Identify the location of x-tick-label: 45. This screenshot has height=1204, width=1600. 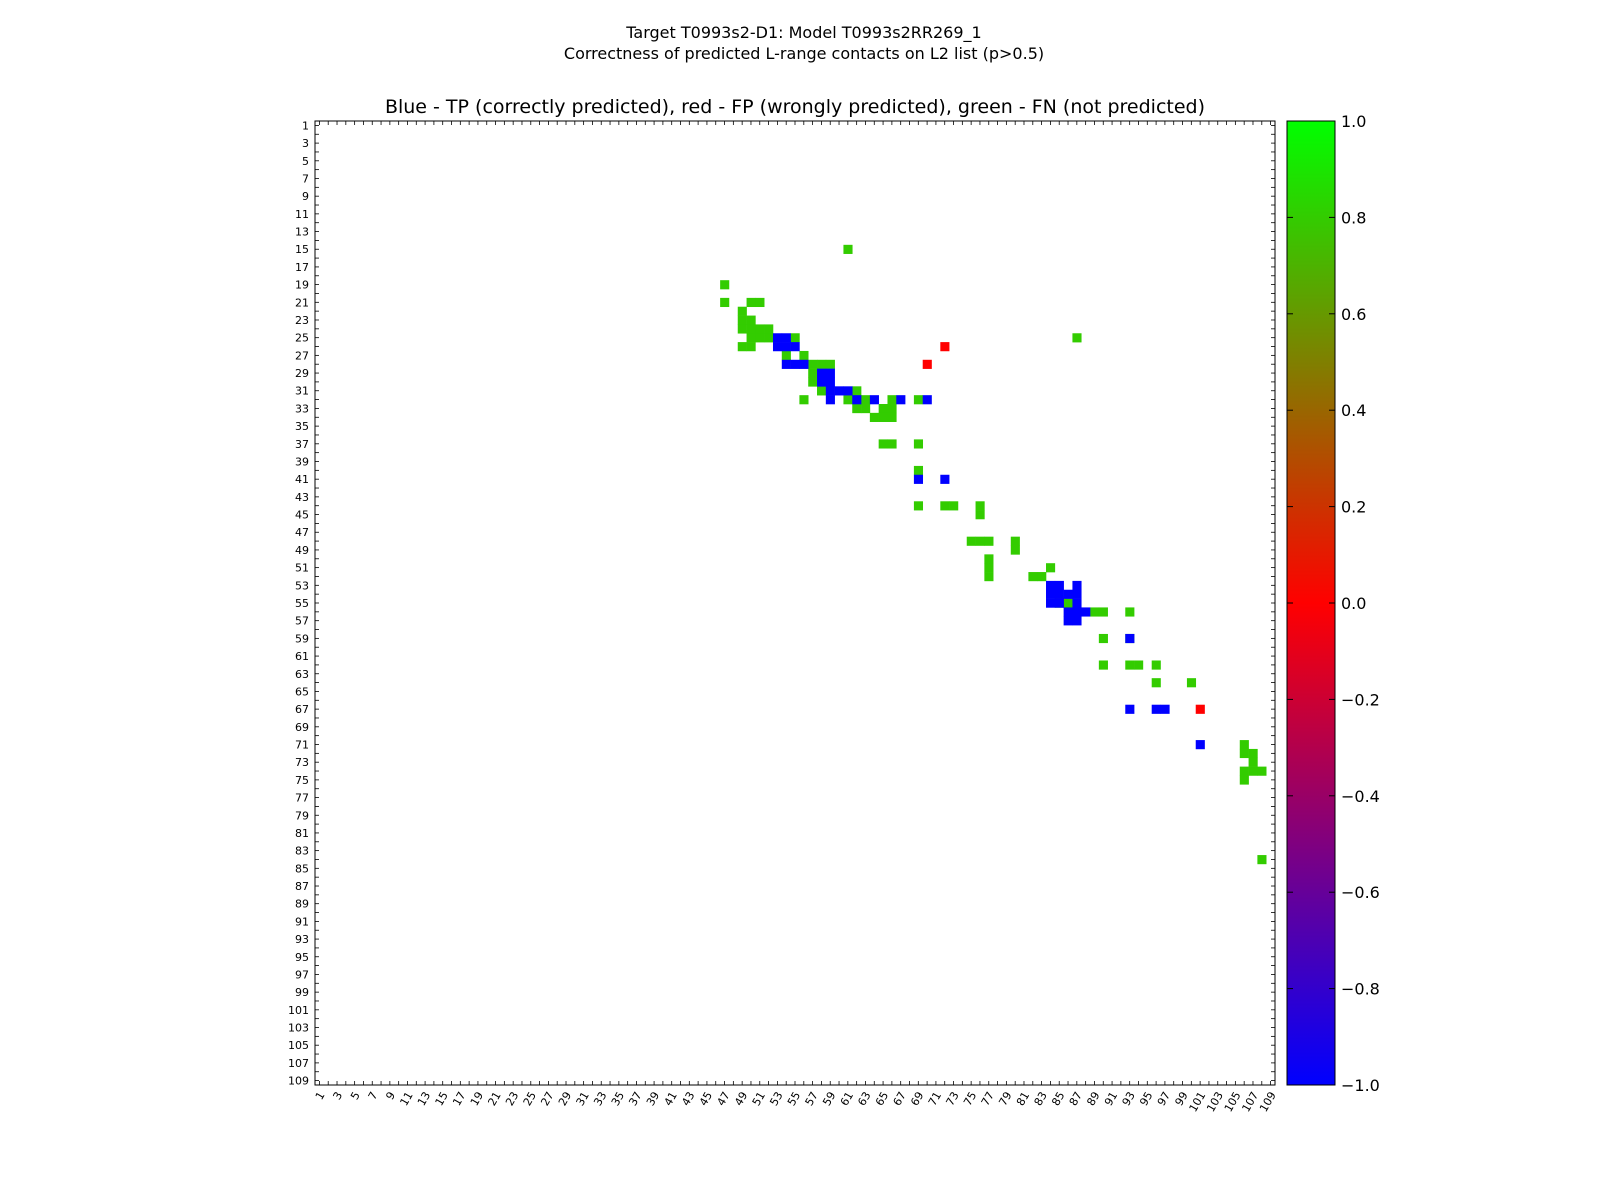
(706, 1099).